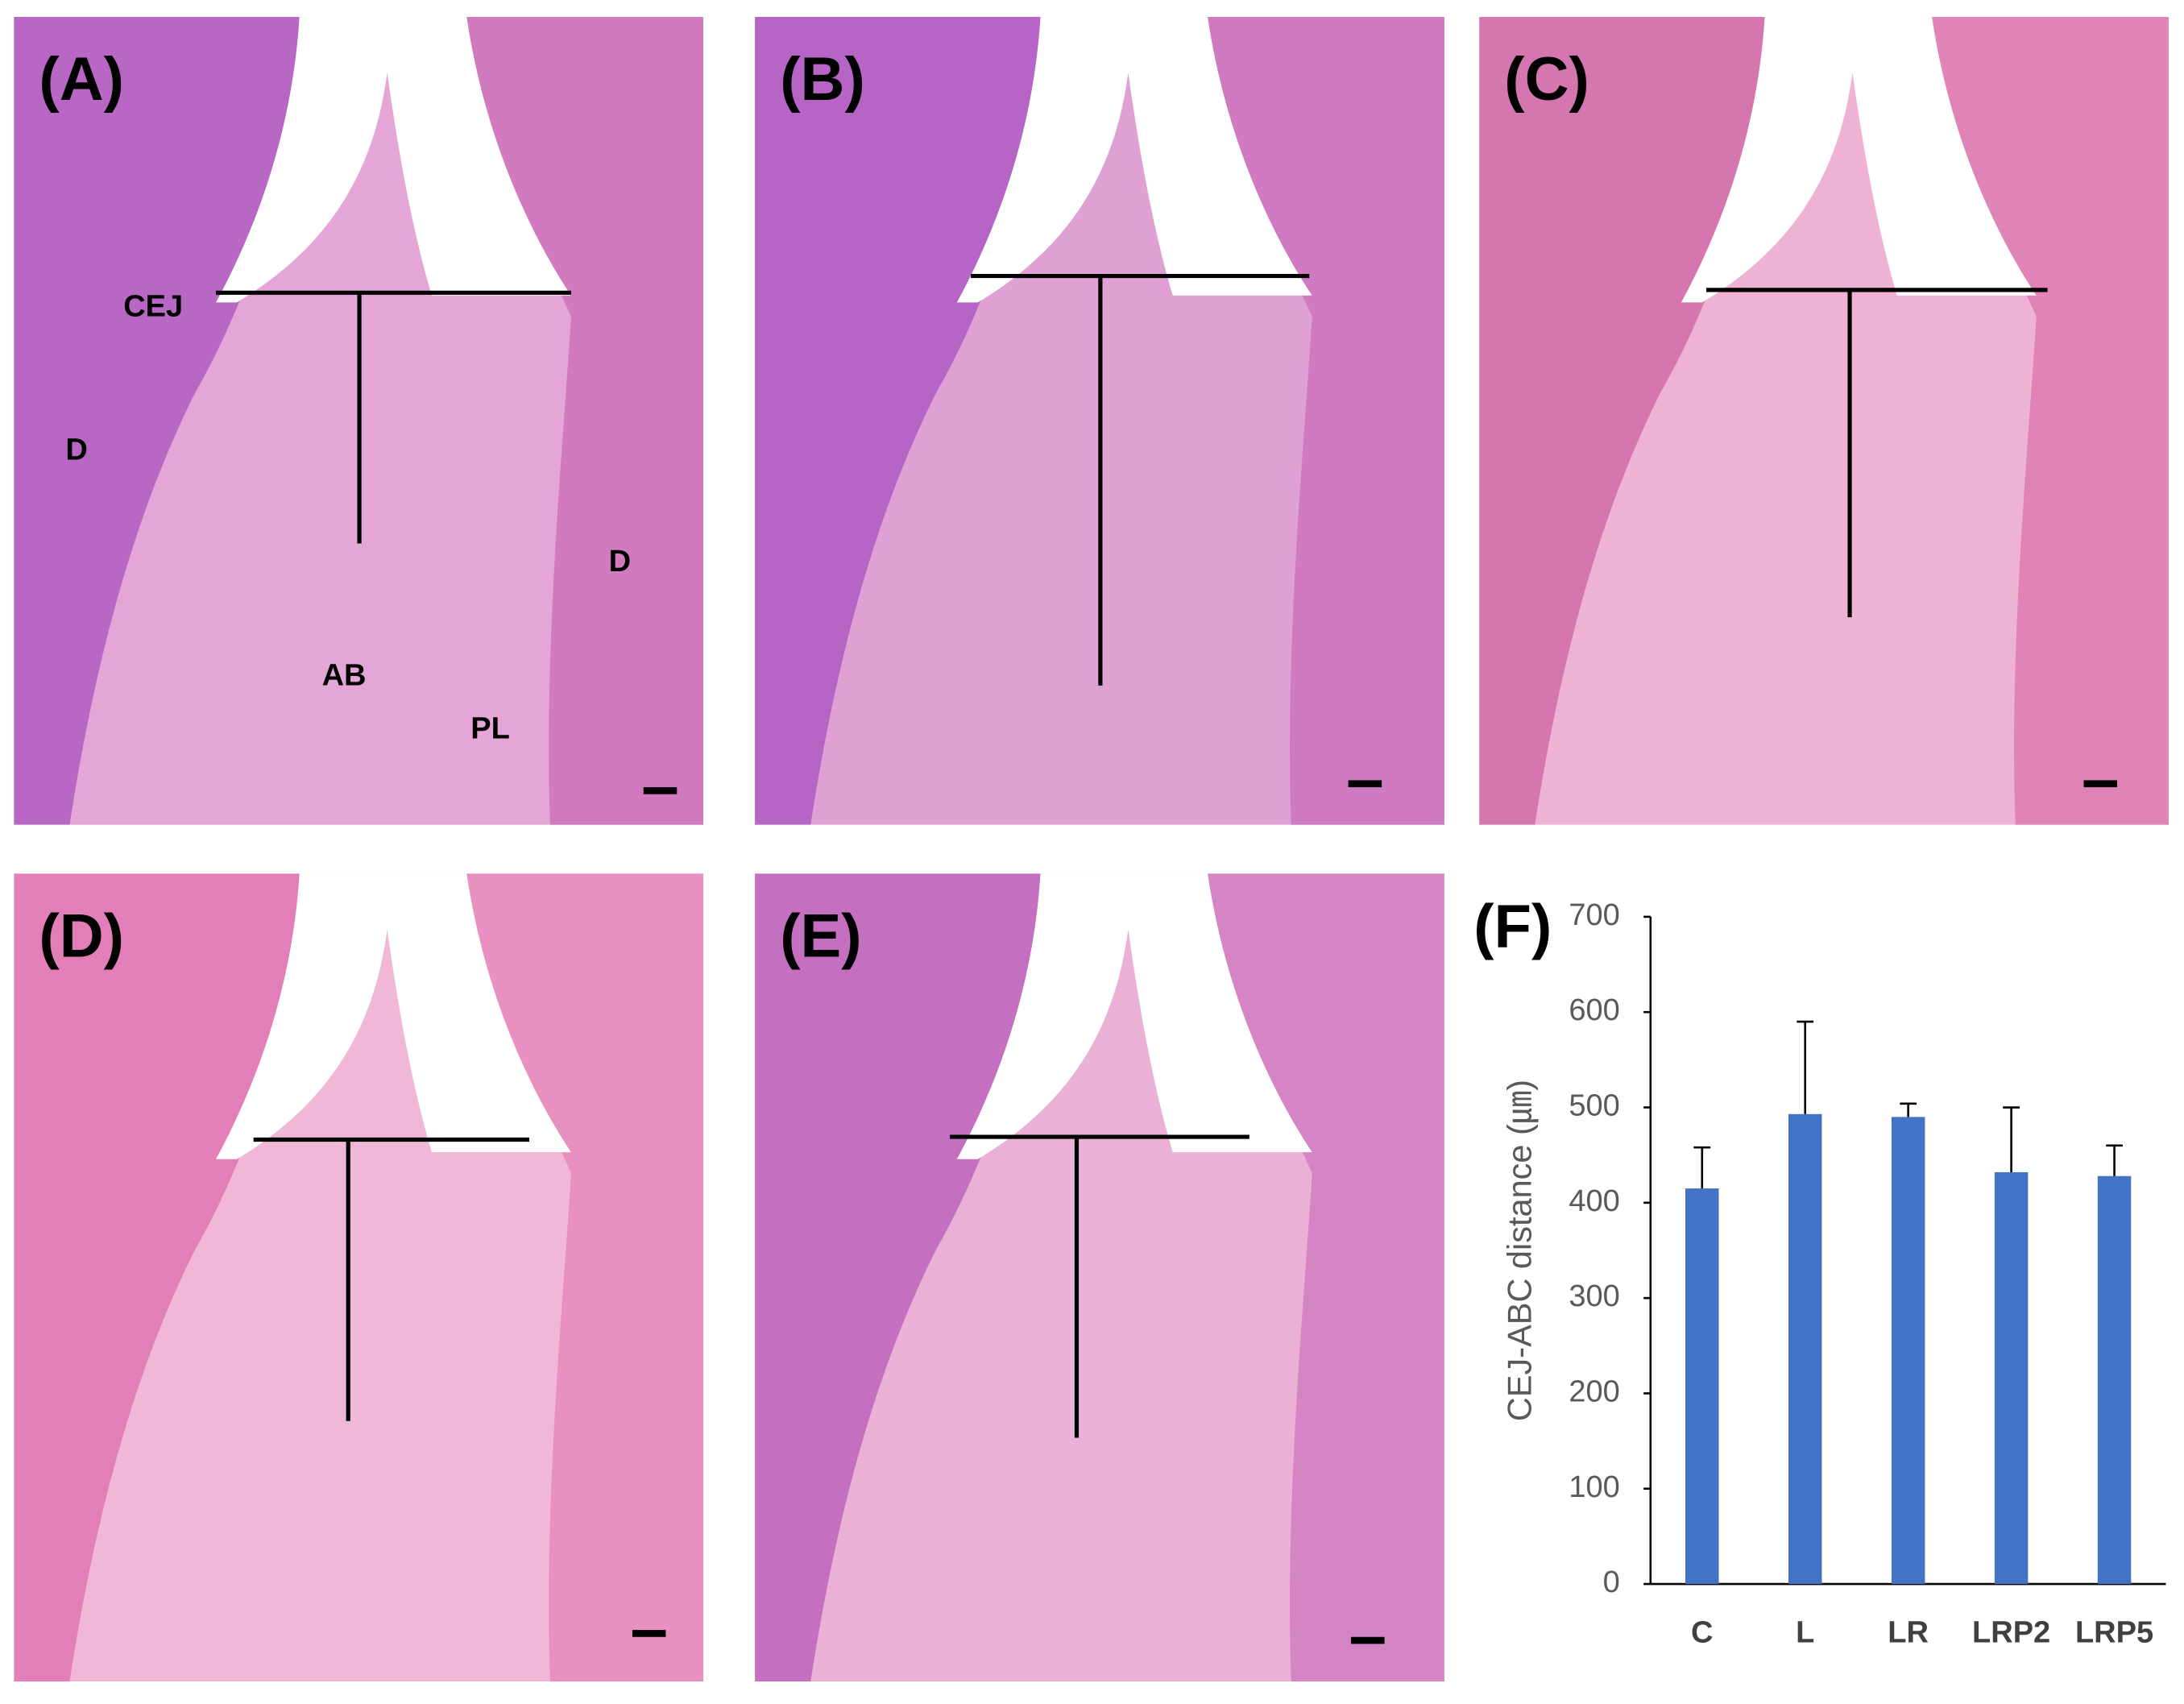 This screenshot has width=2184, height=1704. Describe the element at coordinates (1594, 1391) in the screenshot. I see `y-tick-label: 200` at that location.